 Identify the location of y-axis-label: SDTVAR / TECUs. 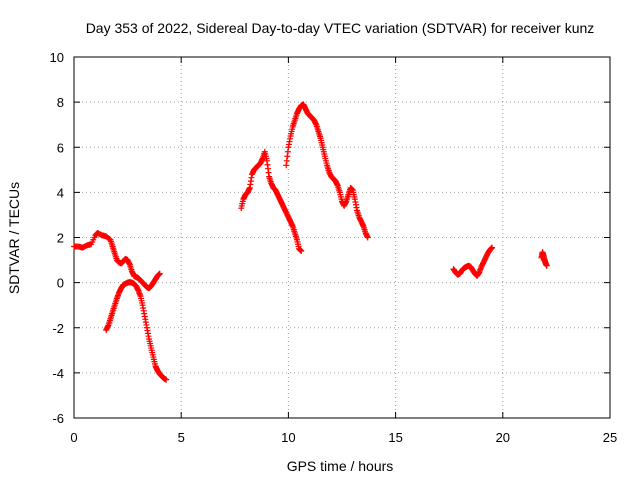
(14, 238).